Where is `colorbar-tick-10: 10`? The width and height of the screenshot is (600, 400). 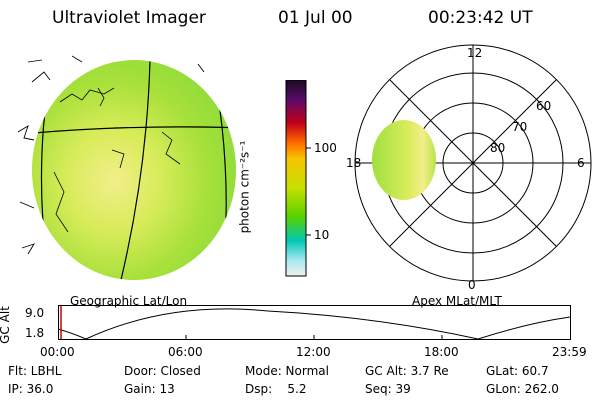 colorbar-tick-10: 10 is located at coordinates (322, 235).